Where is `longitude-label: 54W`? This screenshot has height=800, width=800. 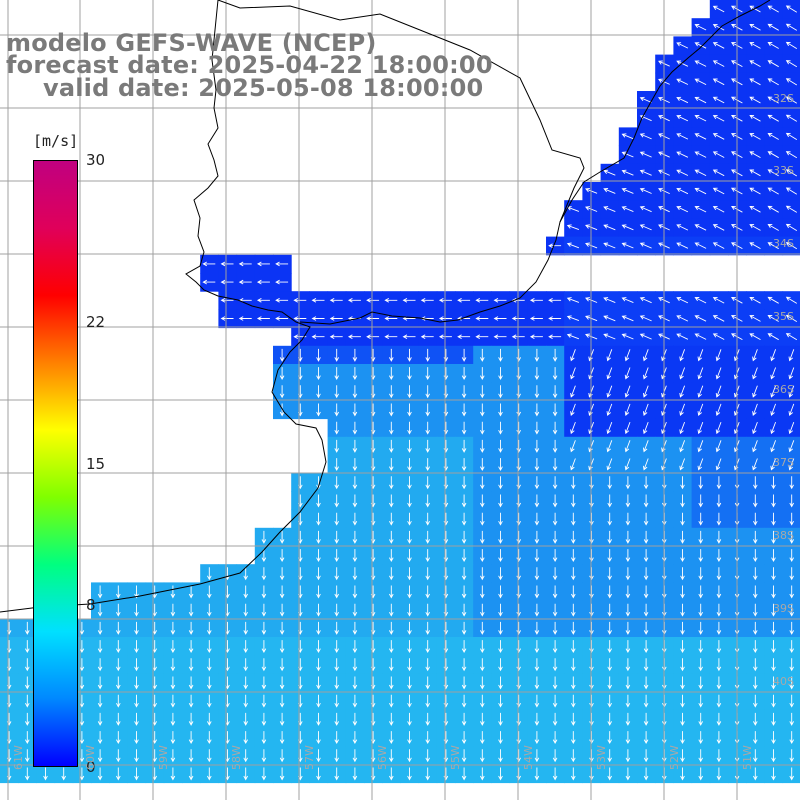 longitude-label: 54W is located at coordinates (528, 757).